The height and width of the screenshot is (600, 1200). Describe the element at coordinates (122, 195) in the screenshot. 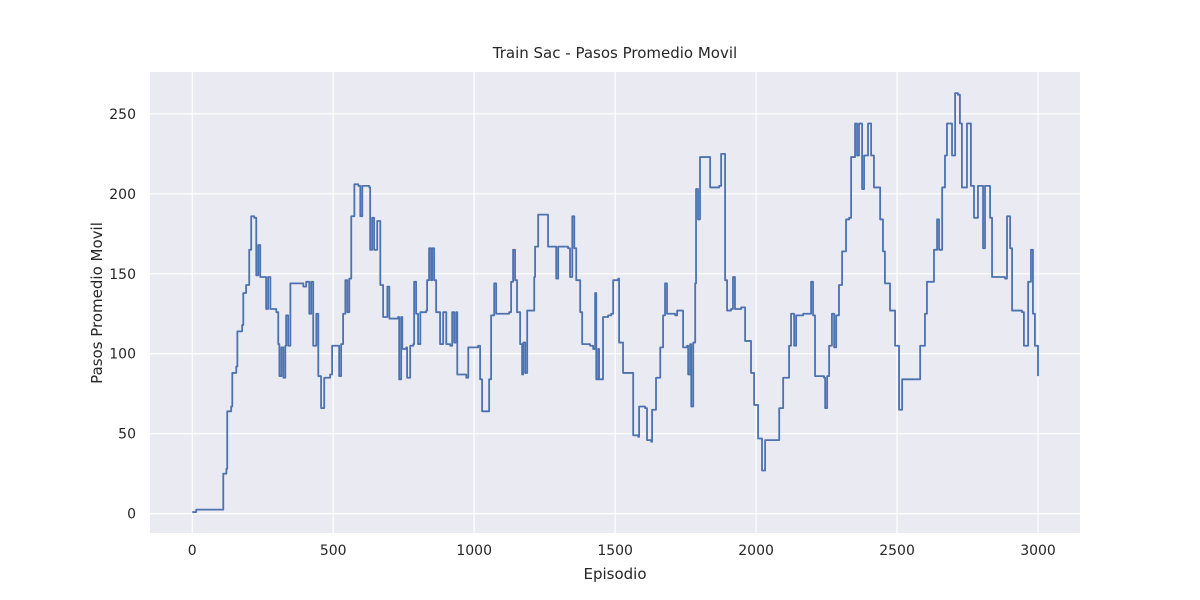

I see `y-tick-label: 200` at that location.